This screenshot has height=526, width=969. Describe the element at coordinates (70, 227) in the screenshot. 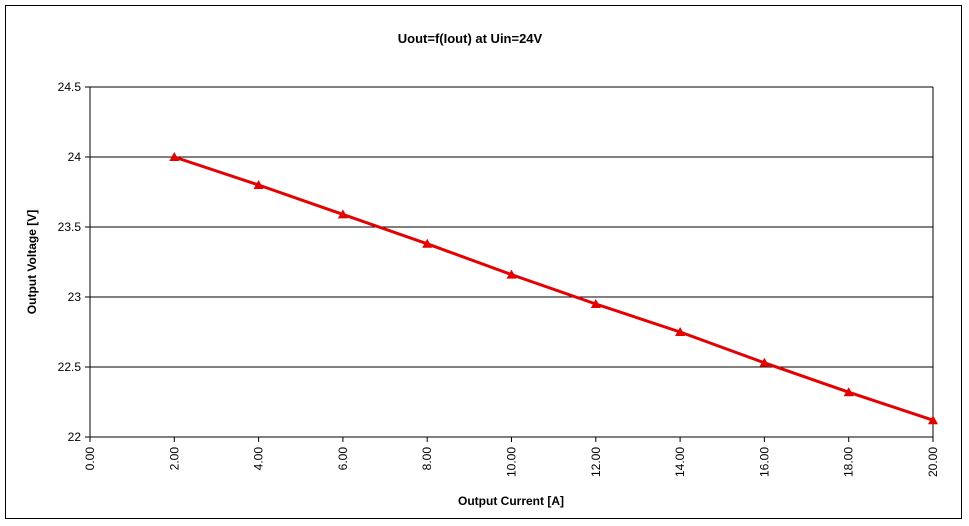

I see `y-tick-label: 23.5` at that location.